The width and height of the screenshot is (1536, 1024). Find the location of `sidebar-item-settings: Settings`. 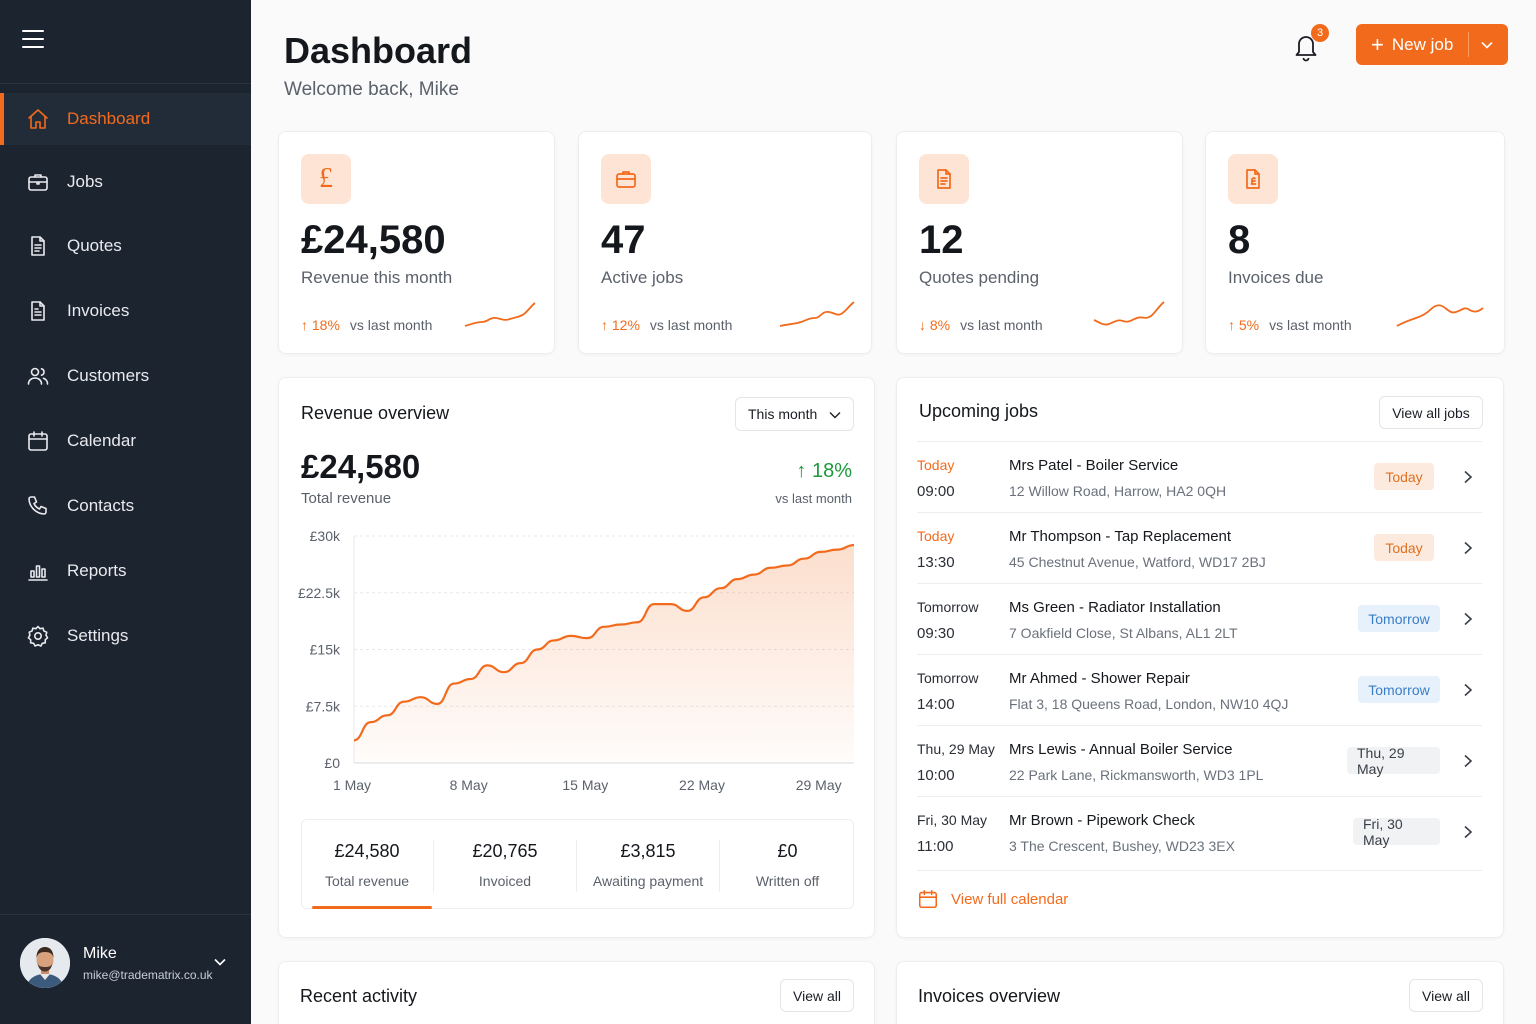

sidebar-item-settings: Settings is located at coordinates (125, 636).